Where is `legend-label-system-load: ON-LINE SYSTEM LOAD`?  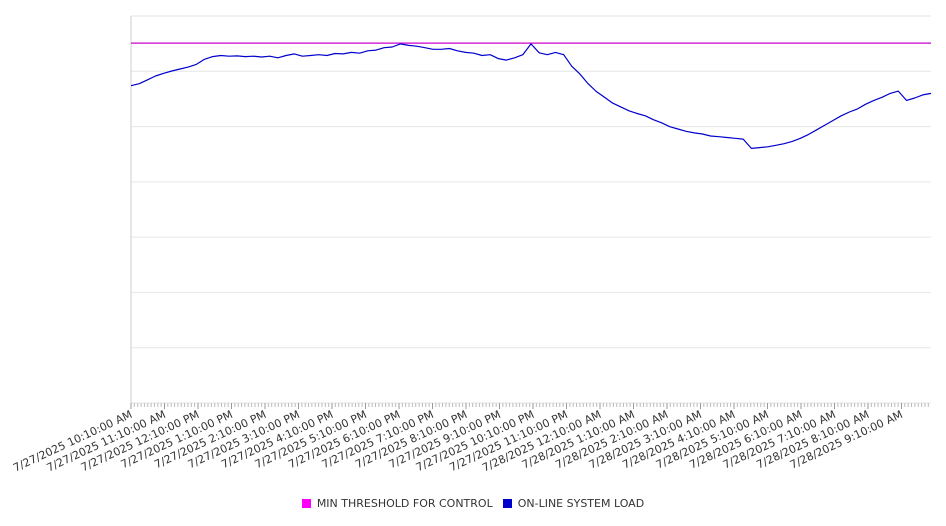
legend-label-system-load: ON-LINE SYSTEM LOAD is located at coordinates (581, 503).